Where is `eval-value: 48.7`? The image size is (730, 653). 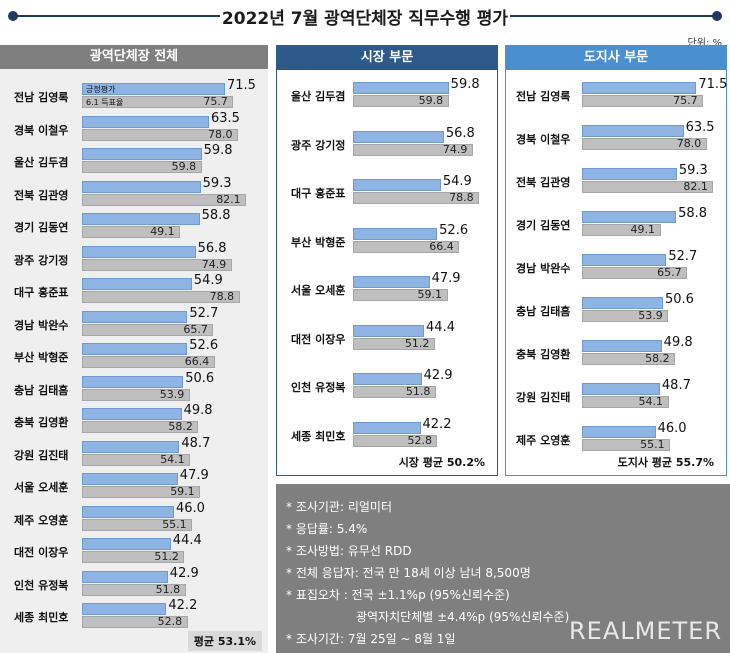 eval-value: 48.7 is located at coordinates (676, 385).